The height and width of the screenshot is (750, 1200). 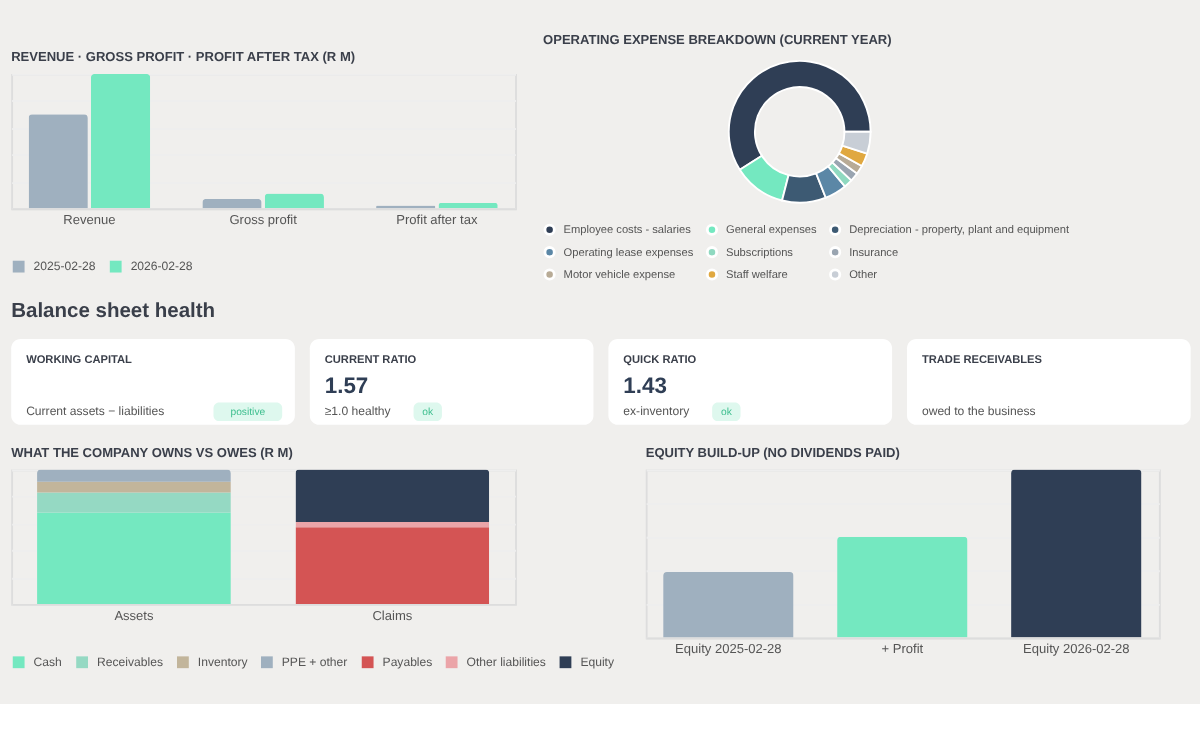 What do you see at coordinates (346, 387) in the screenshot?
I see `text: 1.57` at bounding box center [346, 387].